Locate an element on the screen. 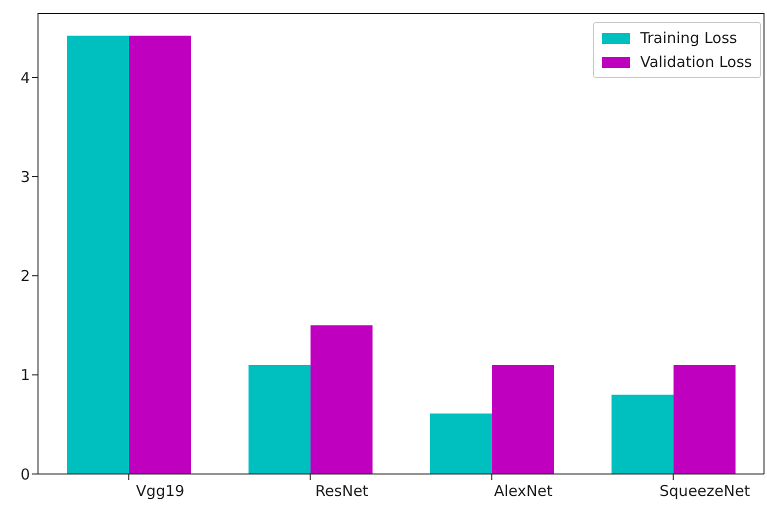 The height and width of the screenshot is (510, 767). y-tick-label: 4 is located at coordinates (25, 77).